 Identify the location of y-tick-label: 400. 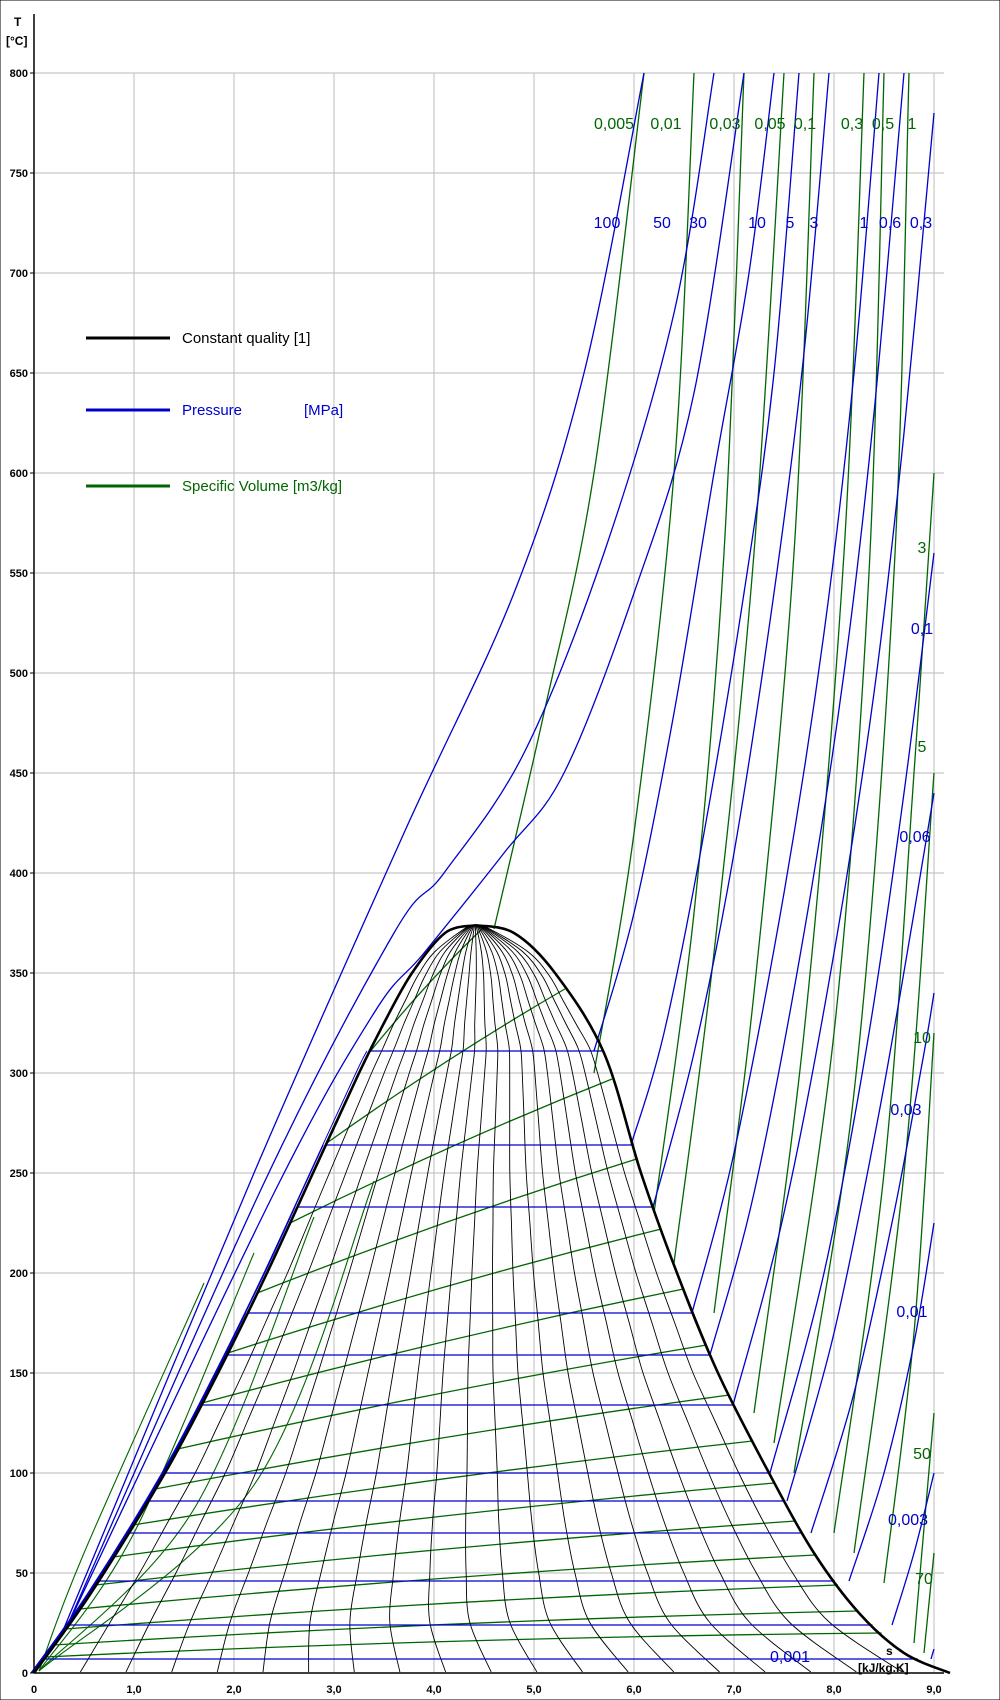
(19, 874).